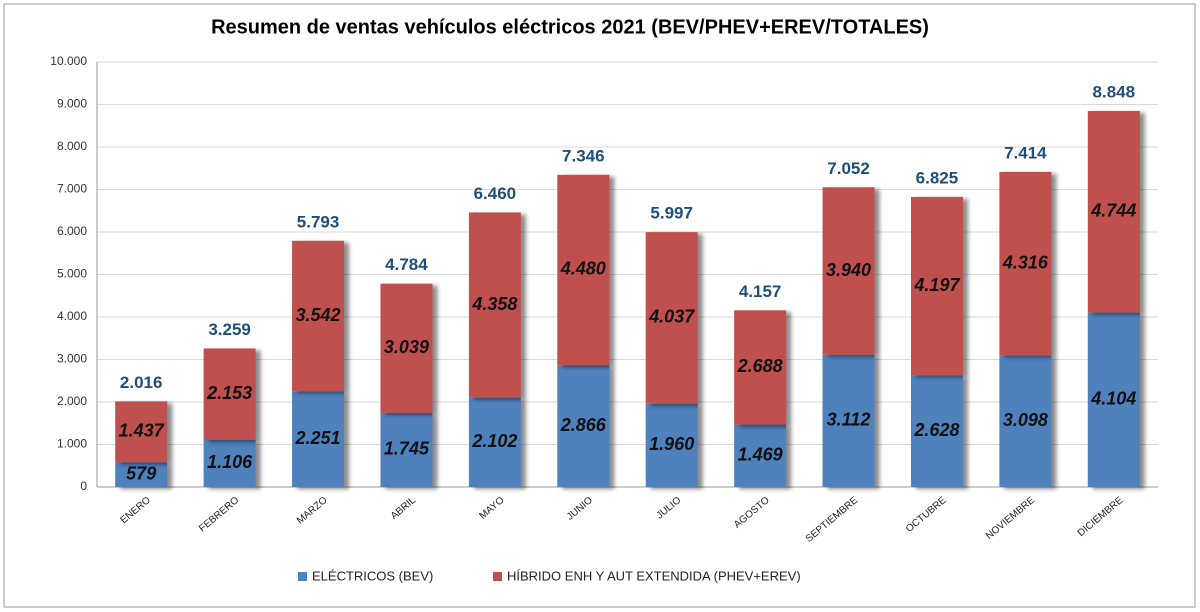 The width and height of the screenshot is (1200, 612). What do you see at coordinates (72, 146) in the screenshot?
I see `y-tick-label: 8.000` at bounding box center [72, 146].